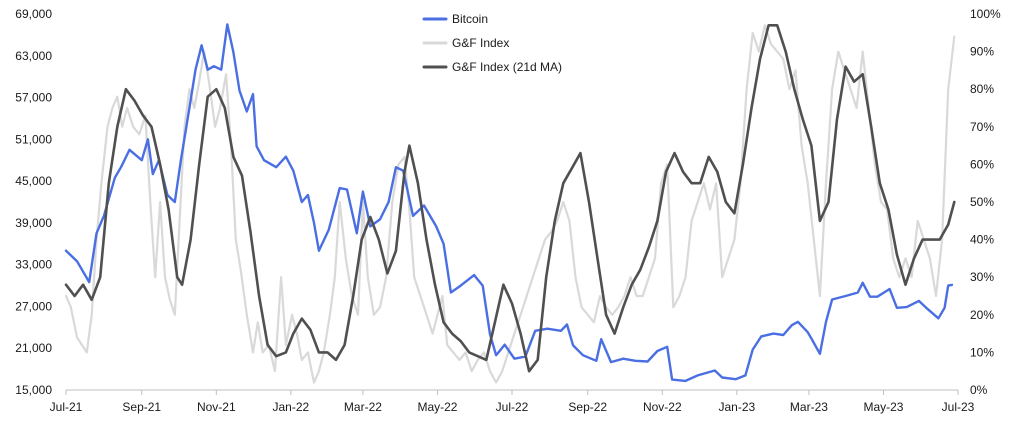 This screenshot has width=1024, height=421. Describe the element at coordinates (33, 223) in the screenshot. I see `y-left-tick-label: 39,000` at that location.